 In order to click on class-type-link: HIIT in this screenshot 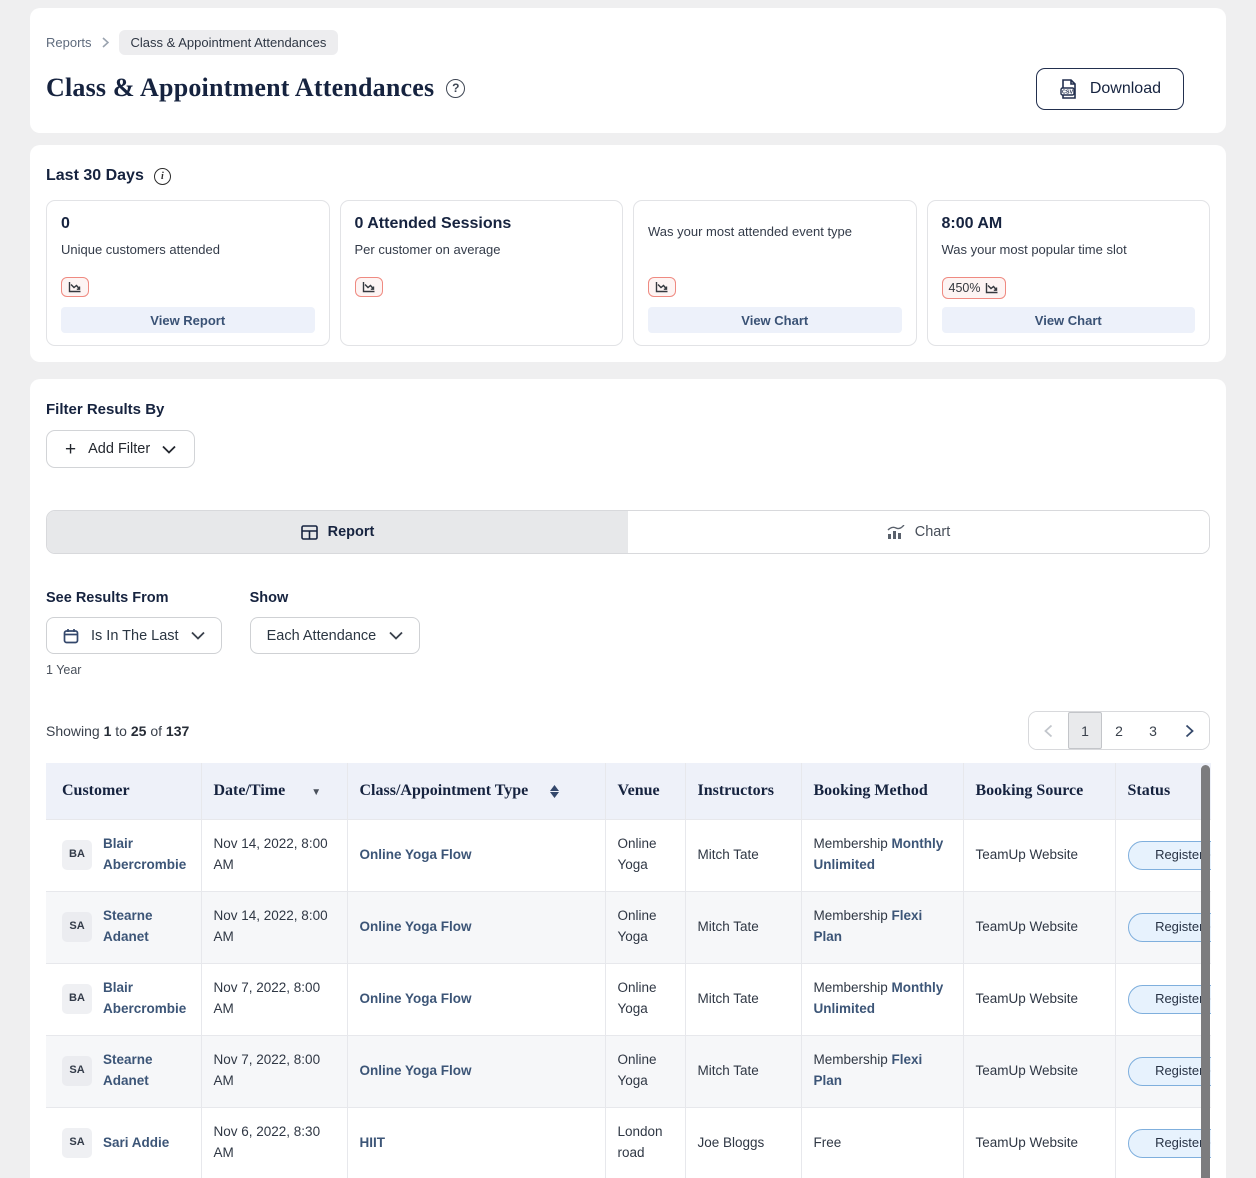, I will do `click(372, 1142)`.